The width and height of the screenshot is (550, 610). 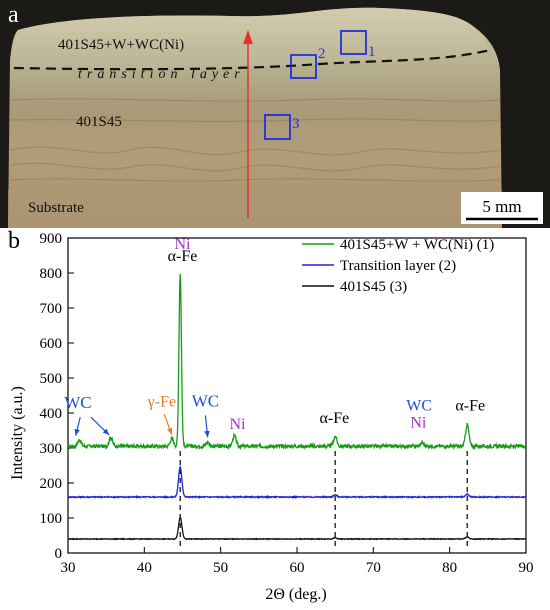 What do you see at coordinates (296, 124) in the screenshot?
I see `sample-box-3-label: 3` at bounding box center [296, 124].